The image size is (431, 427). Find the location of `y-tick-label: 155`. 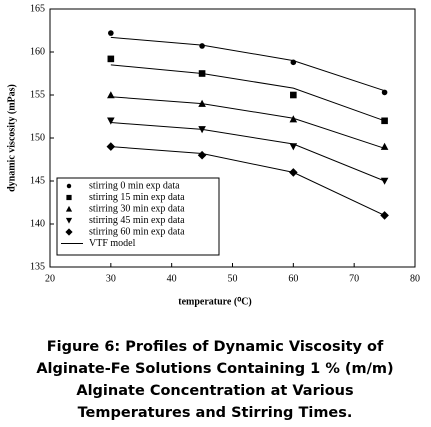

y-tick-label: 155 is located at coordinates (37, 94).